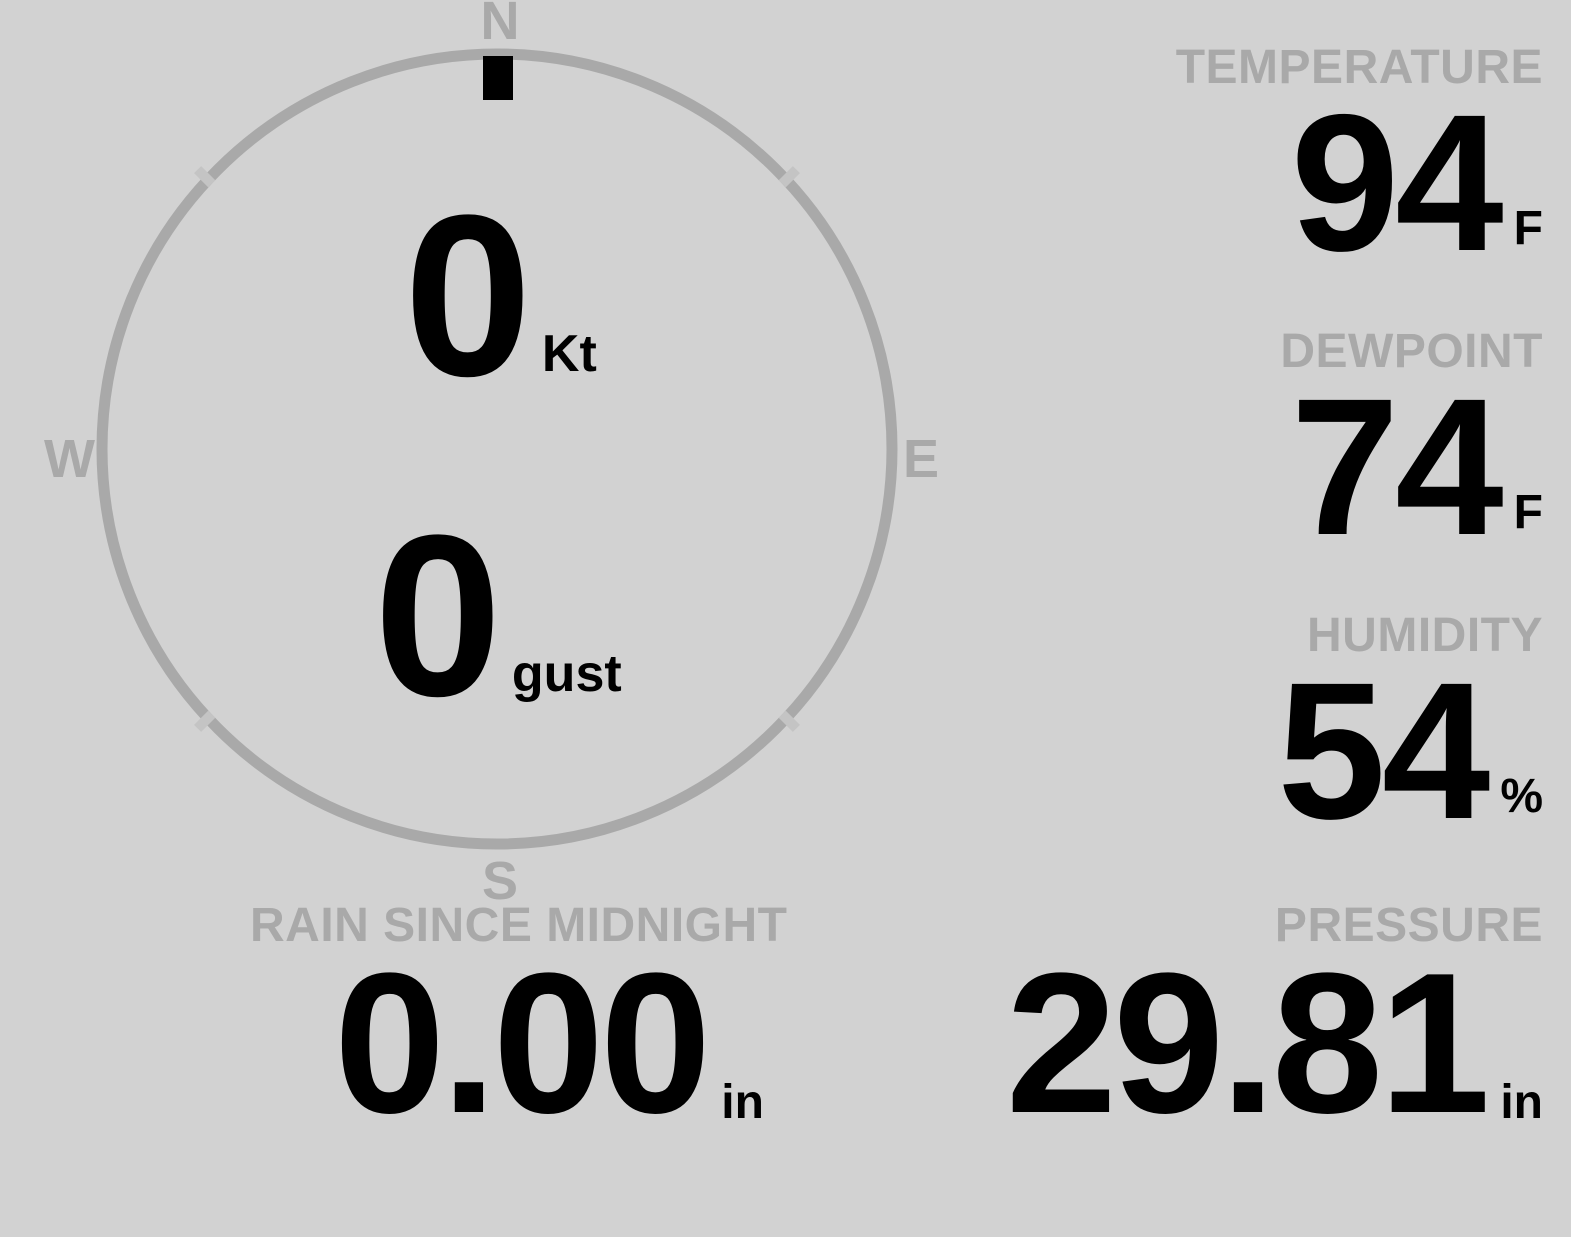 This screenshot has height=1237, width=1571. Describe the element at coordinates (1521, 796) in the screenshot. I see `humidity-unit: %` at that location.